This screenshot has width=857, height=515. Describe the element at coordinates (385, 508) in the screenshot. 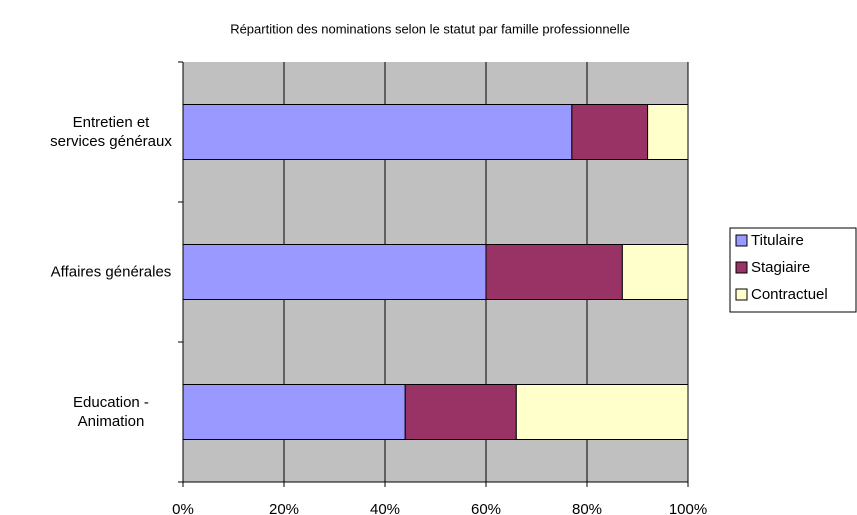

I see `x-tick-label: 40%` at that location.